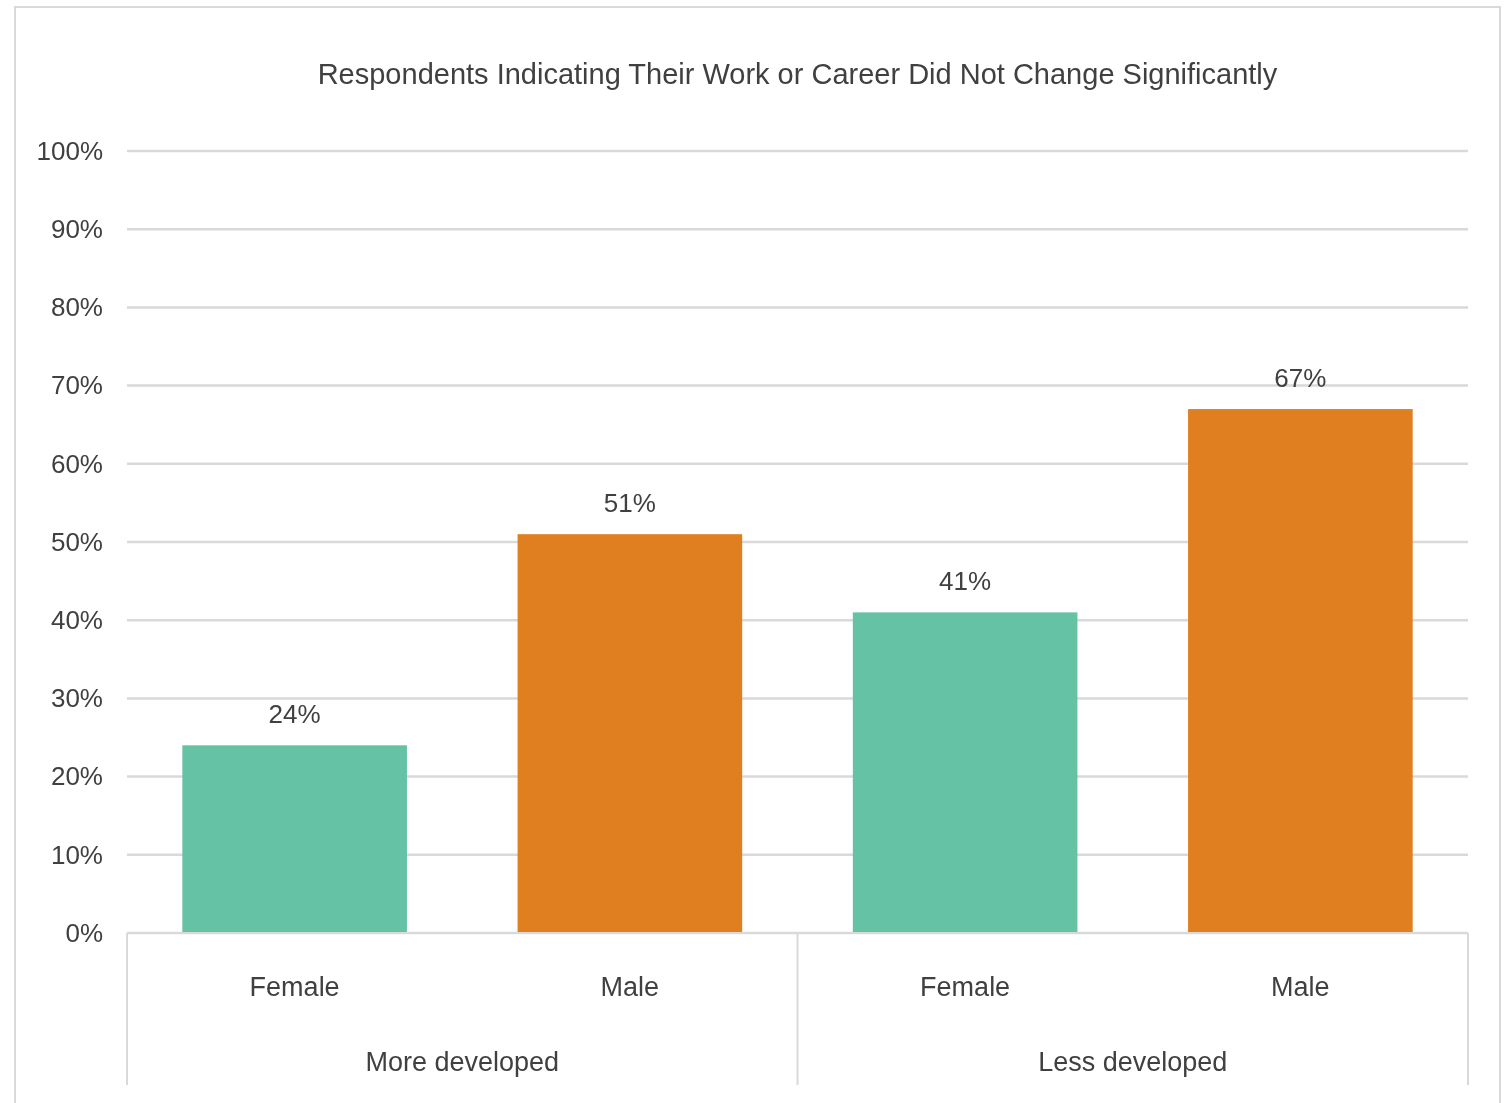  Describe the element at coordinates (69, 150) in the screenshot. I see `y-tick-label: 100%` at that location.